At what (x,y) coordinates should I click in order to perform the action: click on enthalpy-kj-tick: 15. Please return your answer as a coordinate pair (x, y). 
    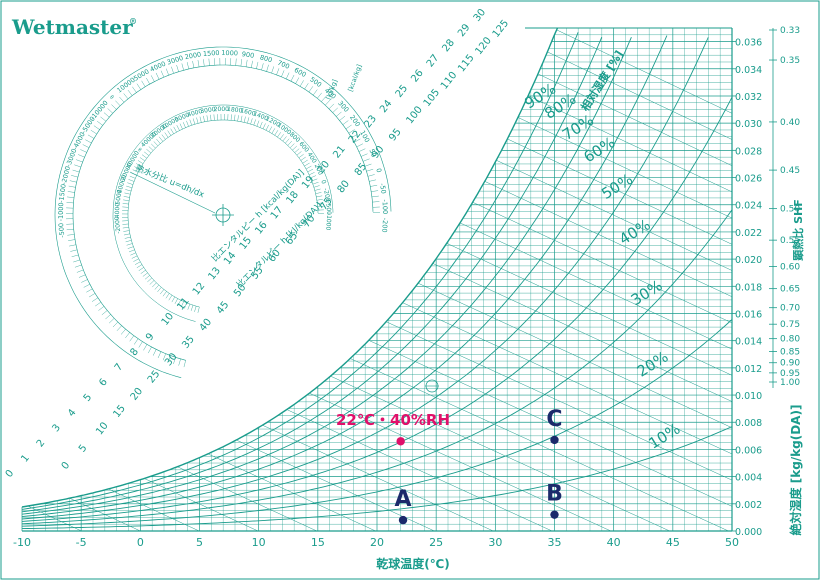
    Looking at the image, I should click on (119, 411).